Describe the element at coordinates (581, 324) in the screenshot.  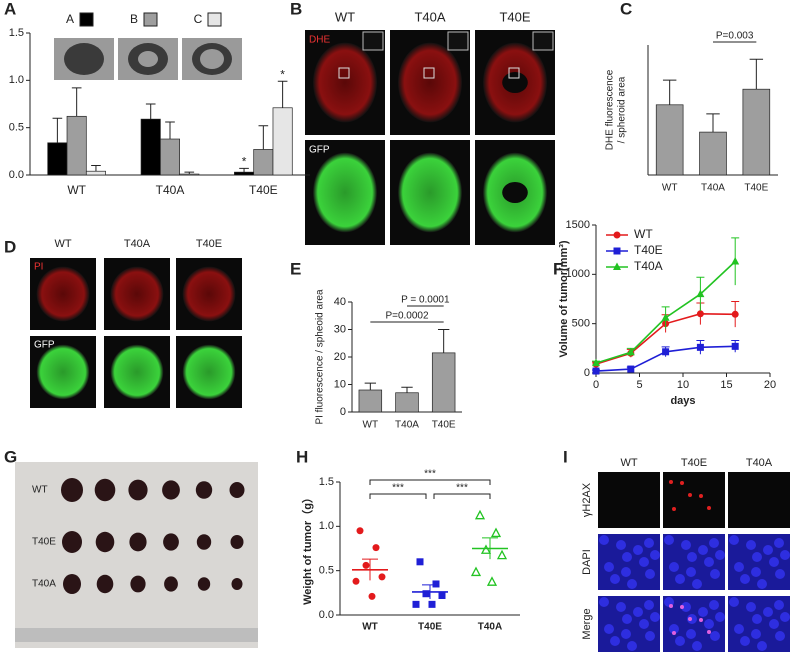
I see `y-tick-label: 500` at that location.